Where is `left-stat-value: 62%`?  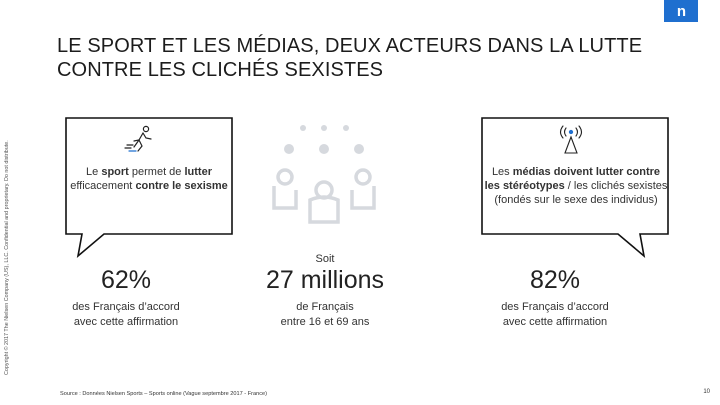
left-stat-value: 62% is located at coordinates (126, 280).